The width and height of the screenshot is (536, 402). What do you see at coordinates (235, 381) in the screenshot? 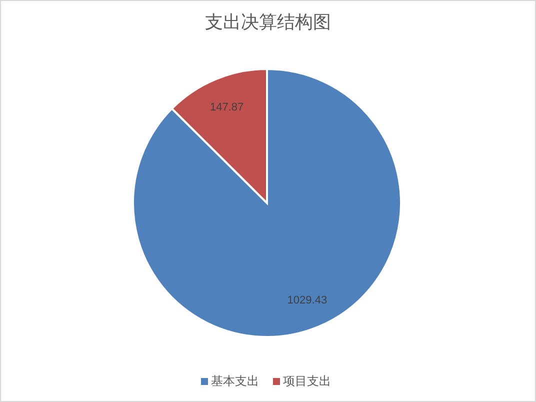
I see `legend-label: 基本支出` at bounding box center [235, 381].